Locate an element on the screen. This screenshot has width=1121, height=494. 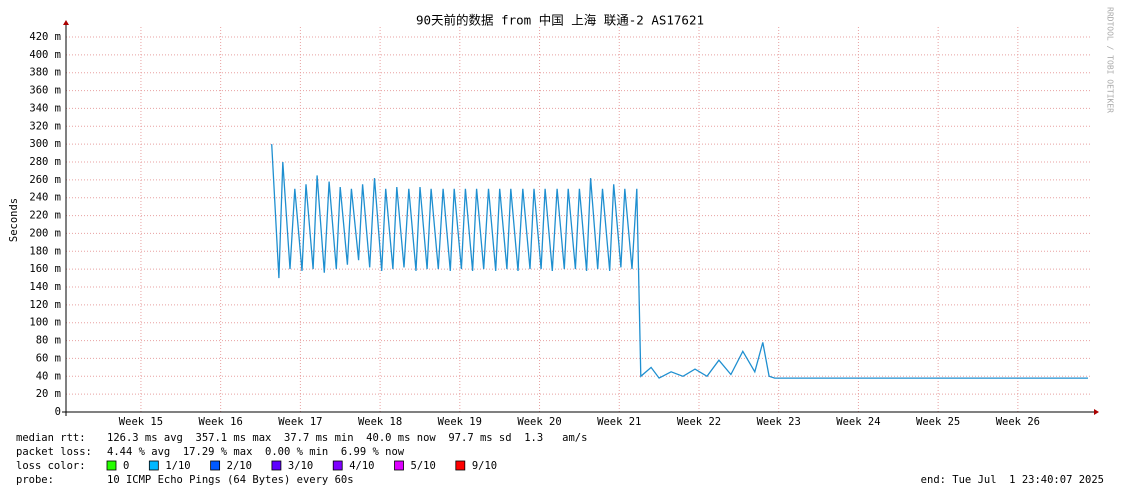
y-tick-label: 80 m is located at coordinates (48, 341).